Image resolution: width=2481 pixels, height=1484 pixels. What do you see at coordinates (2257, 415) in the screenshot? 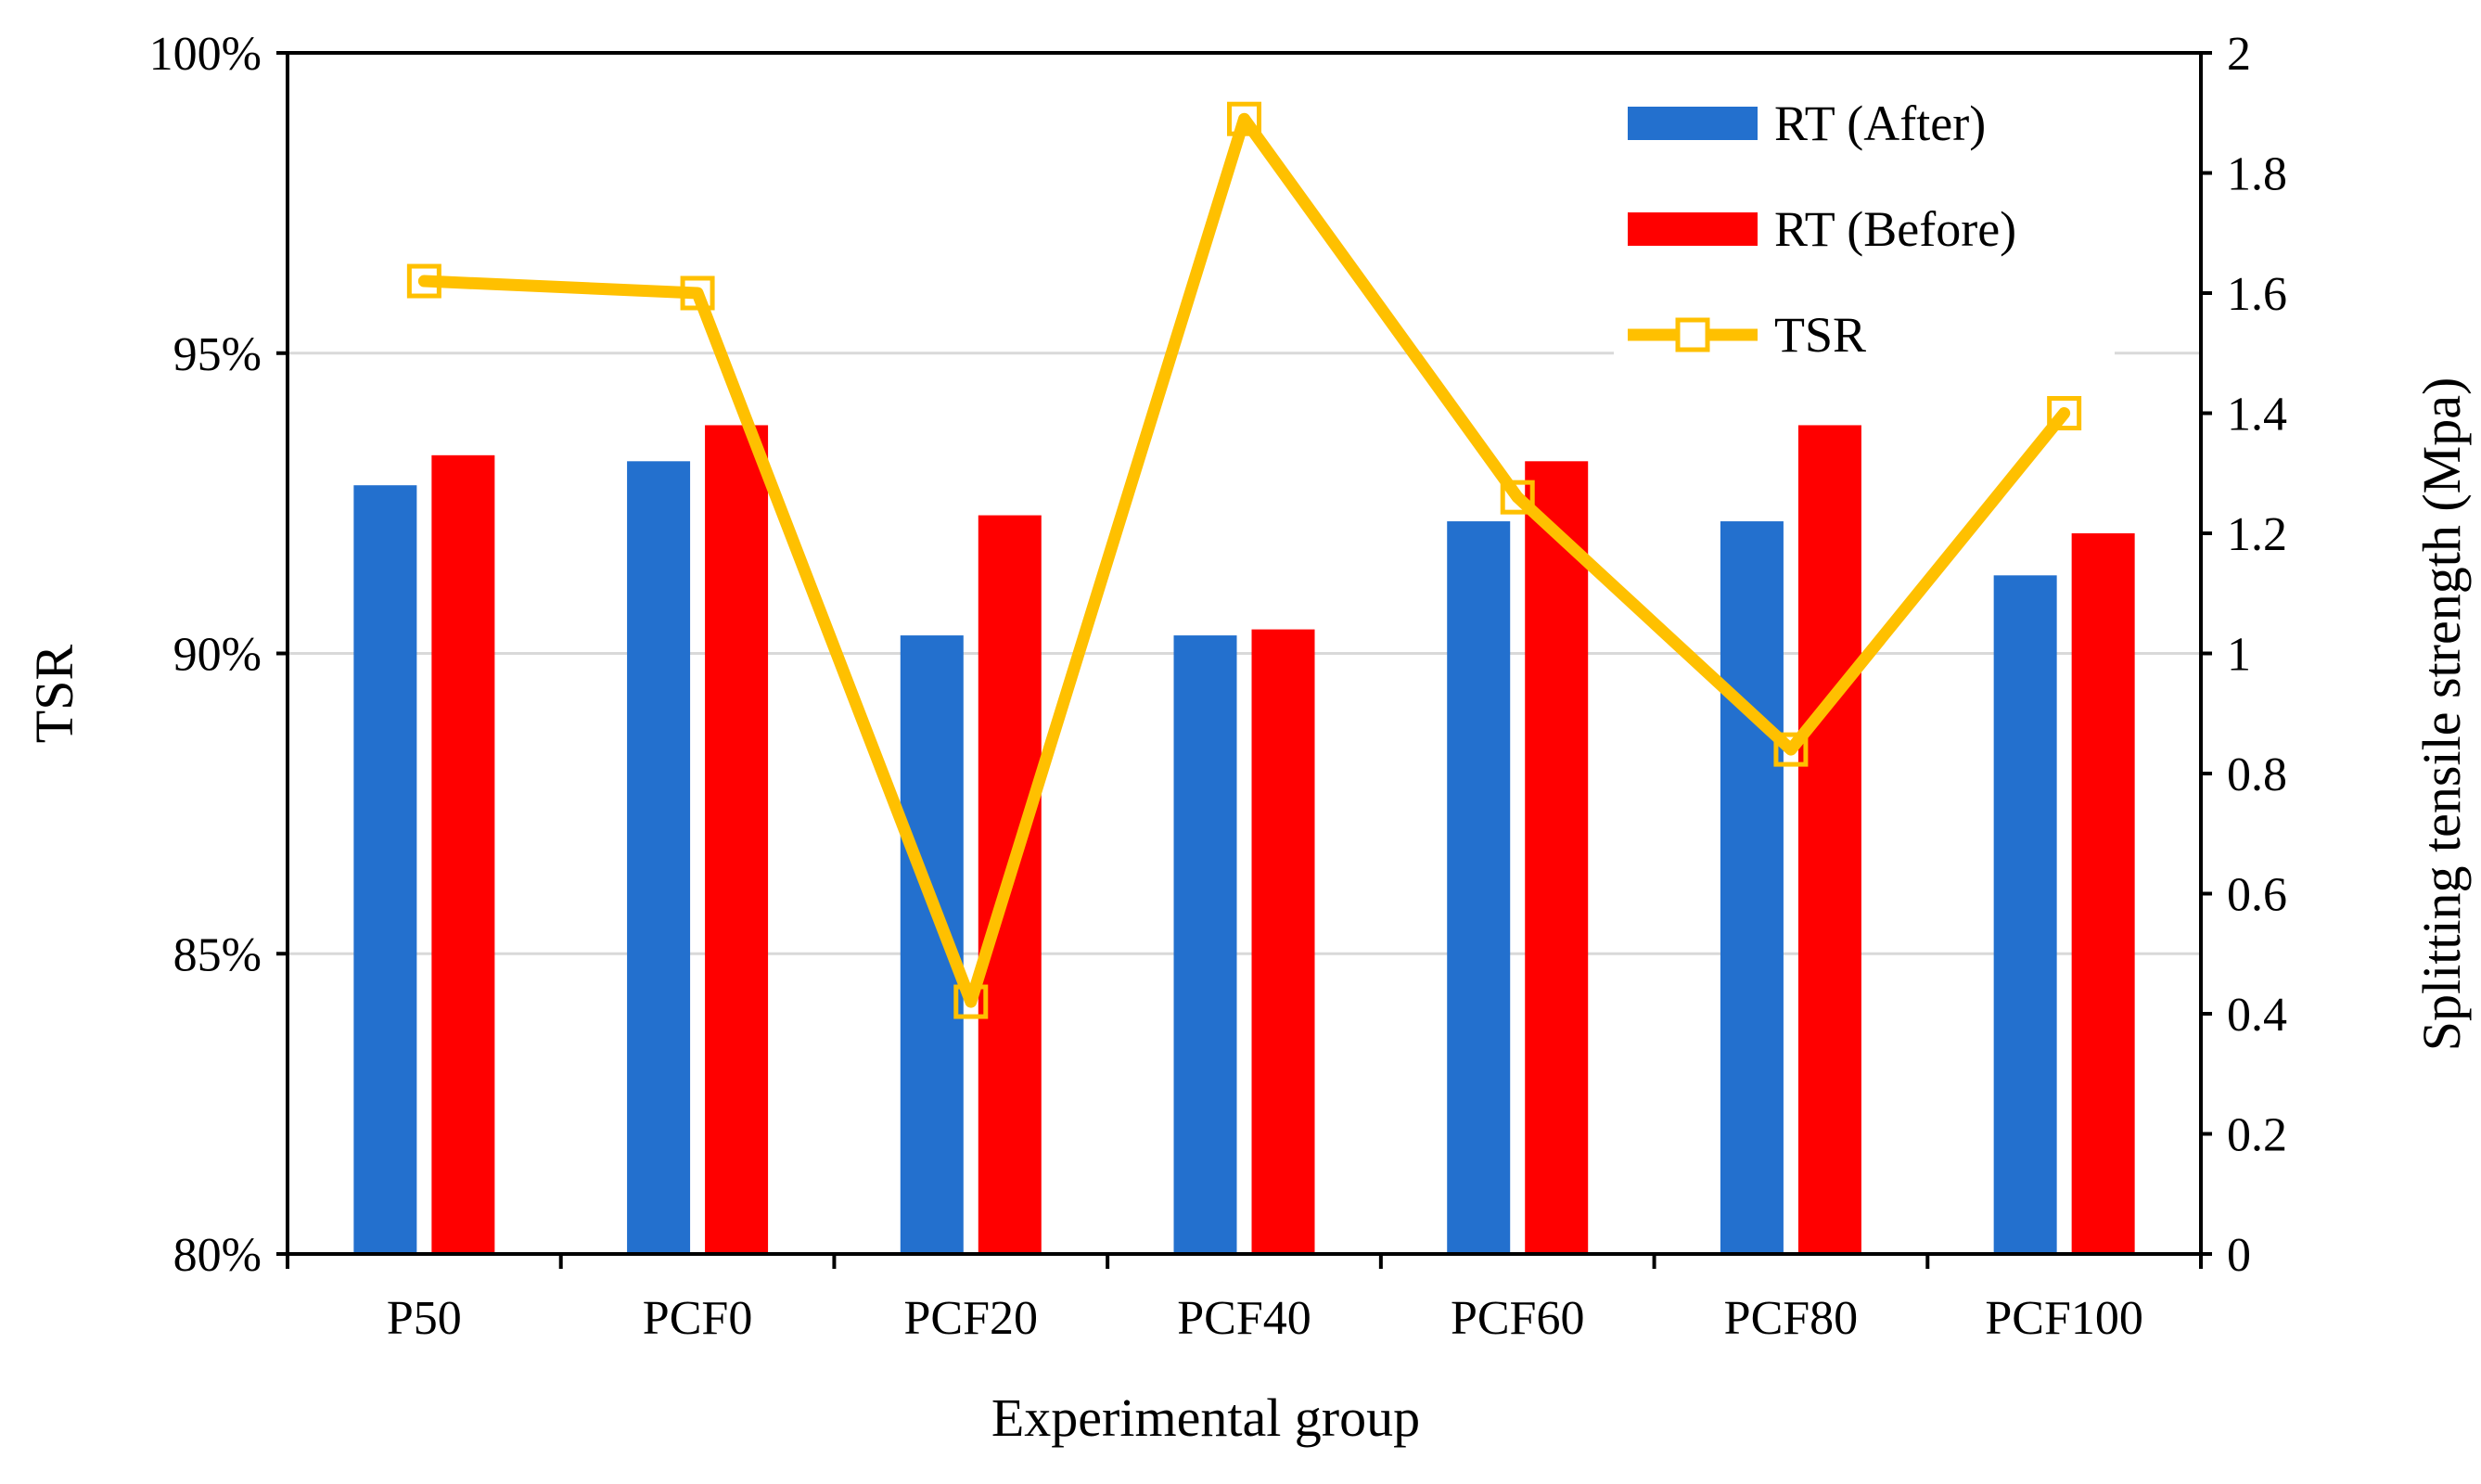
I see `y-right-tick-label: 1.4` at bounding box center [2257, 415].